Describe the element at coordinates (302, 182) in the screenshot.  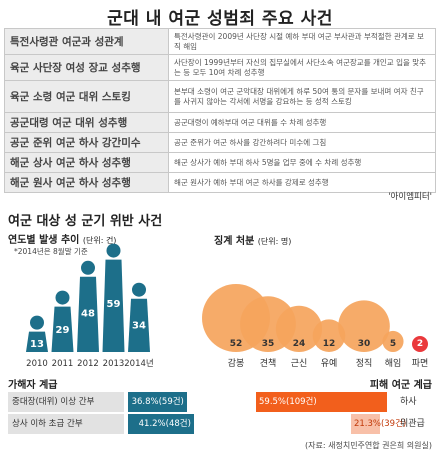
I see `case-description: 해군 원사가 예하 부대 여군 하사를 강제로 성추행` at that location.